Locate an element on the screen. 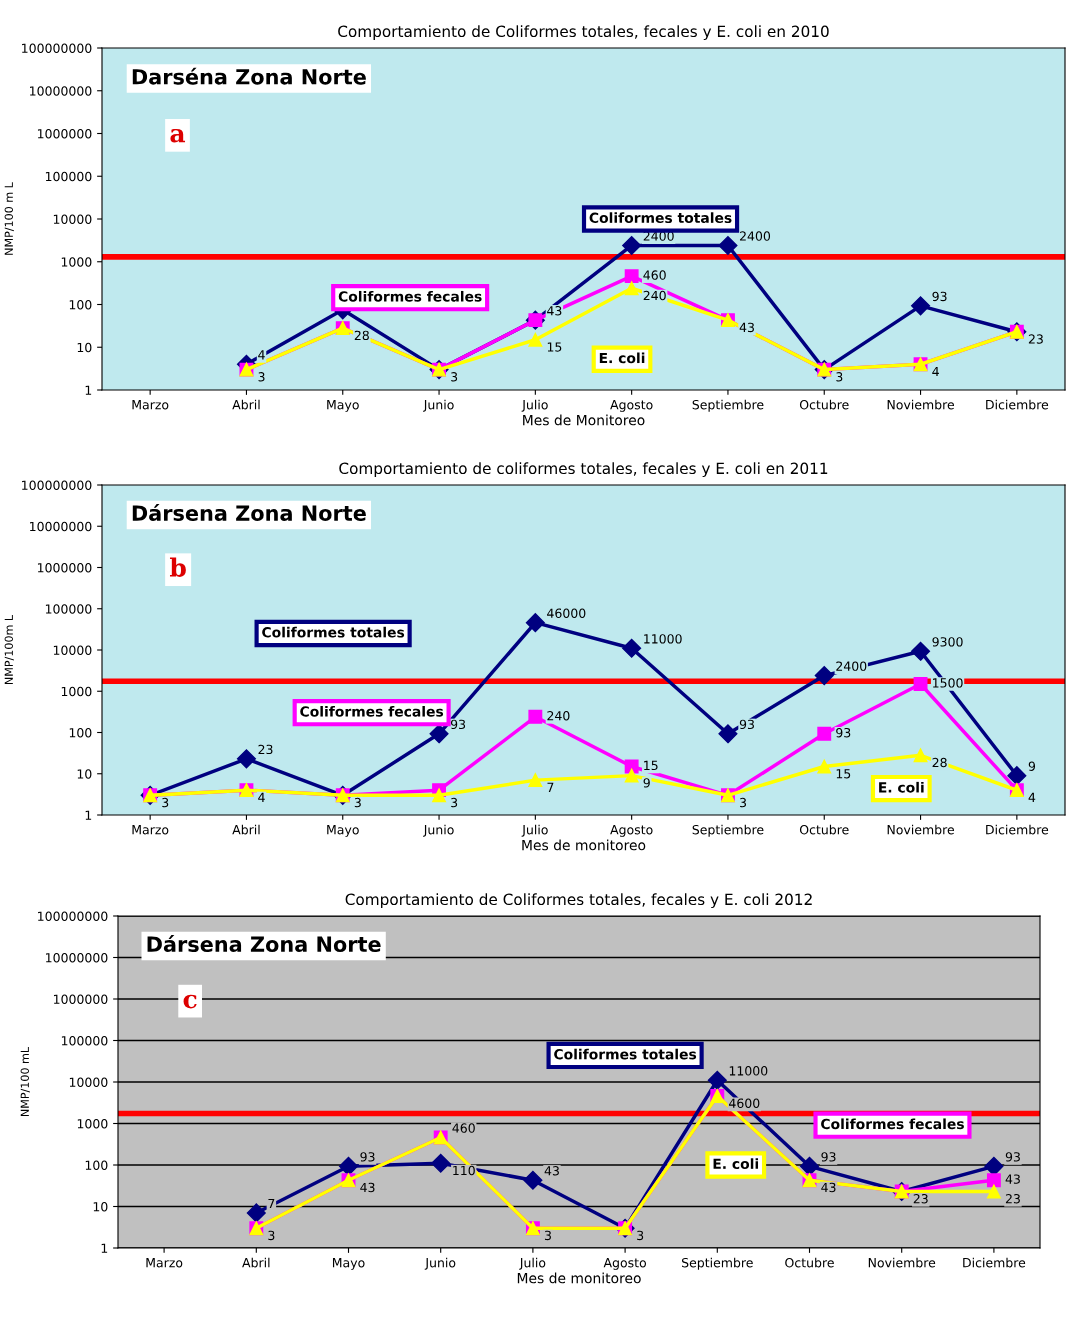  x-axis-title: Mes de Monitoreo is located at coordinates (584, 420).